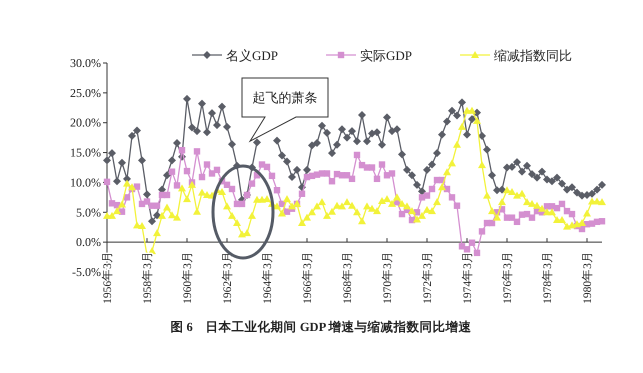 The width and height of the screenshot is (643, 373). Describe the element at coordinates (285, 110) in the screenshot. I see `callout: 起飞的萧条` at that location.